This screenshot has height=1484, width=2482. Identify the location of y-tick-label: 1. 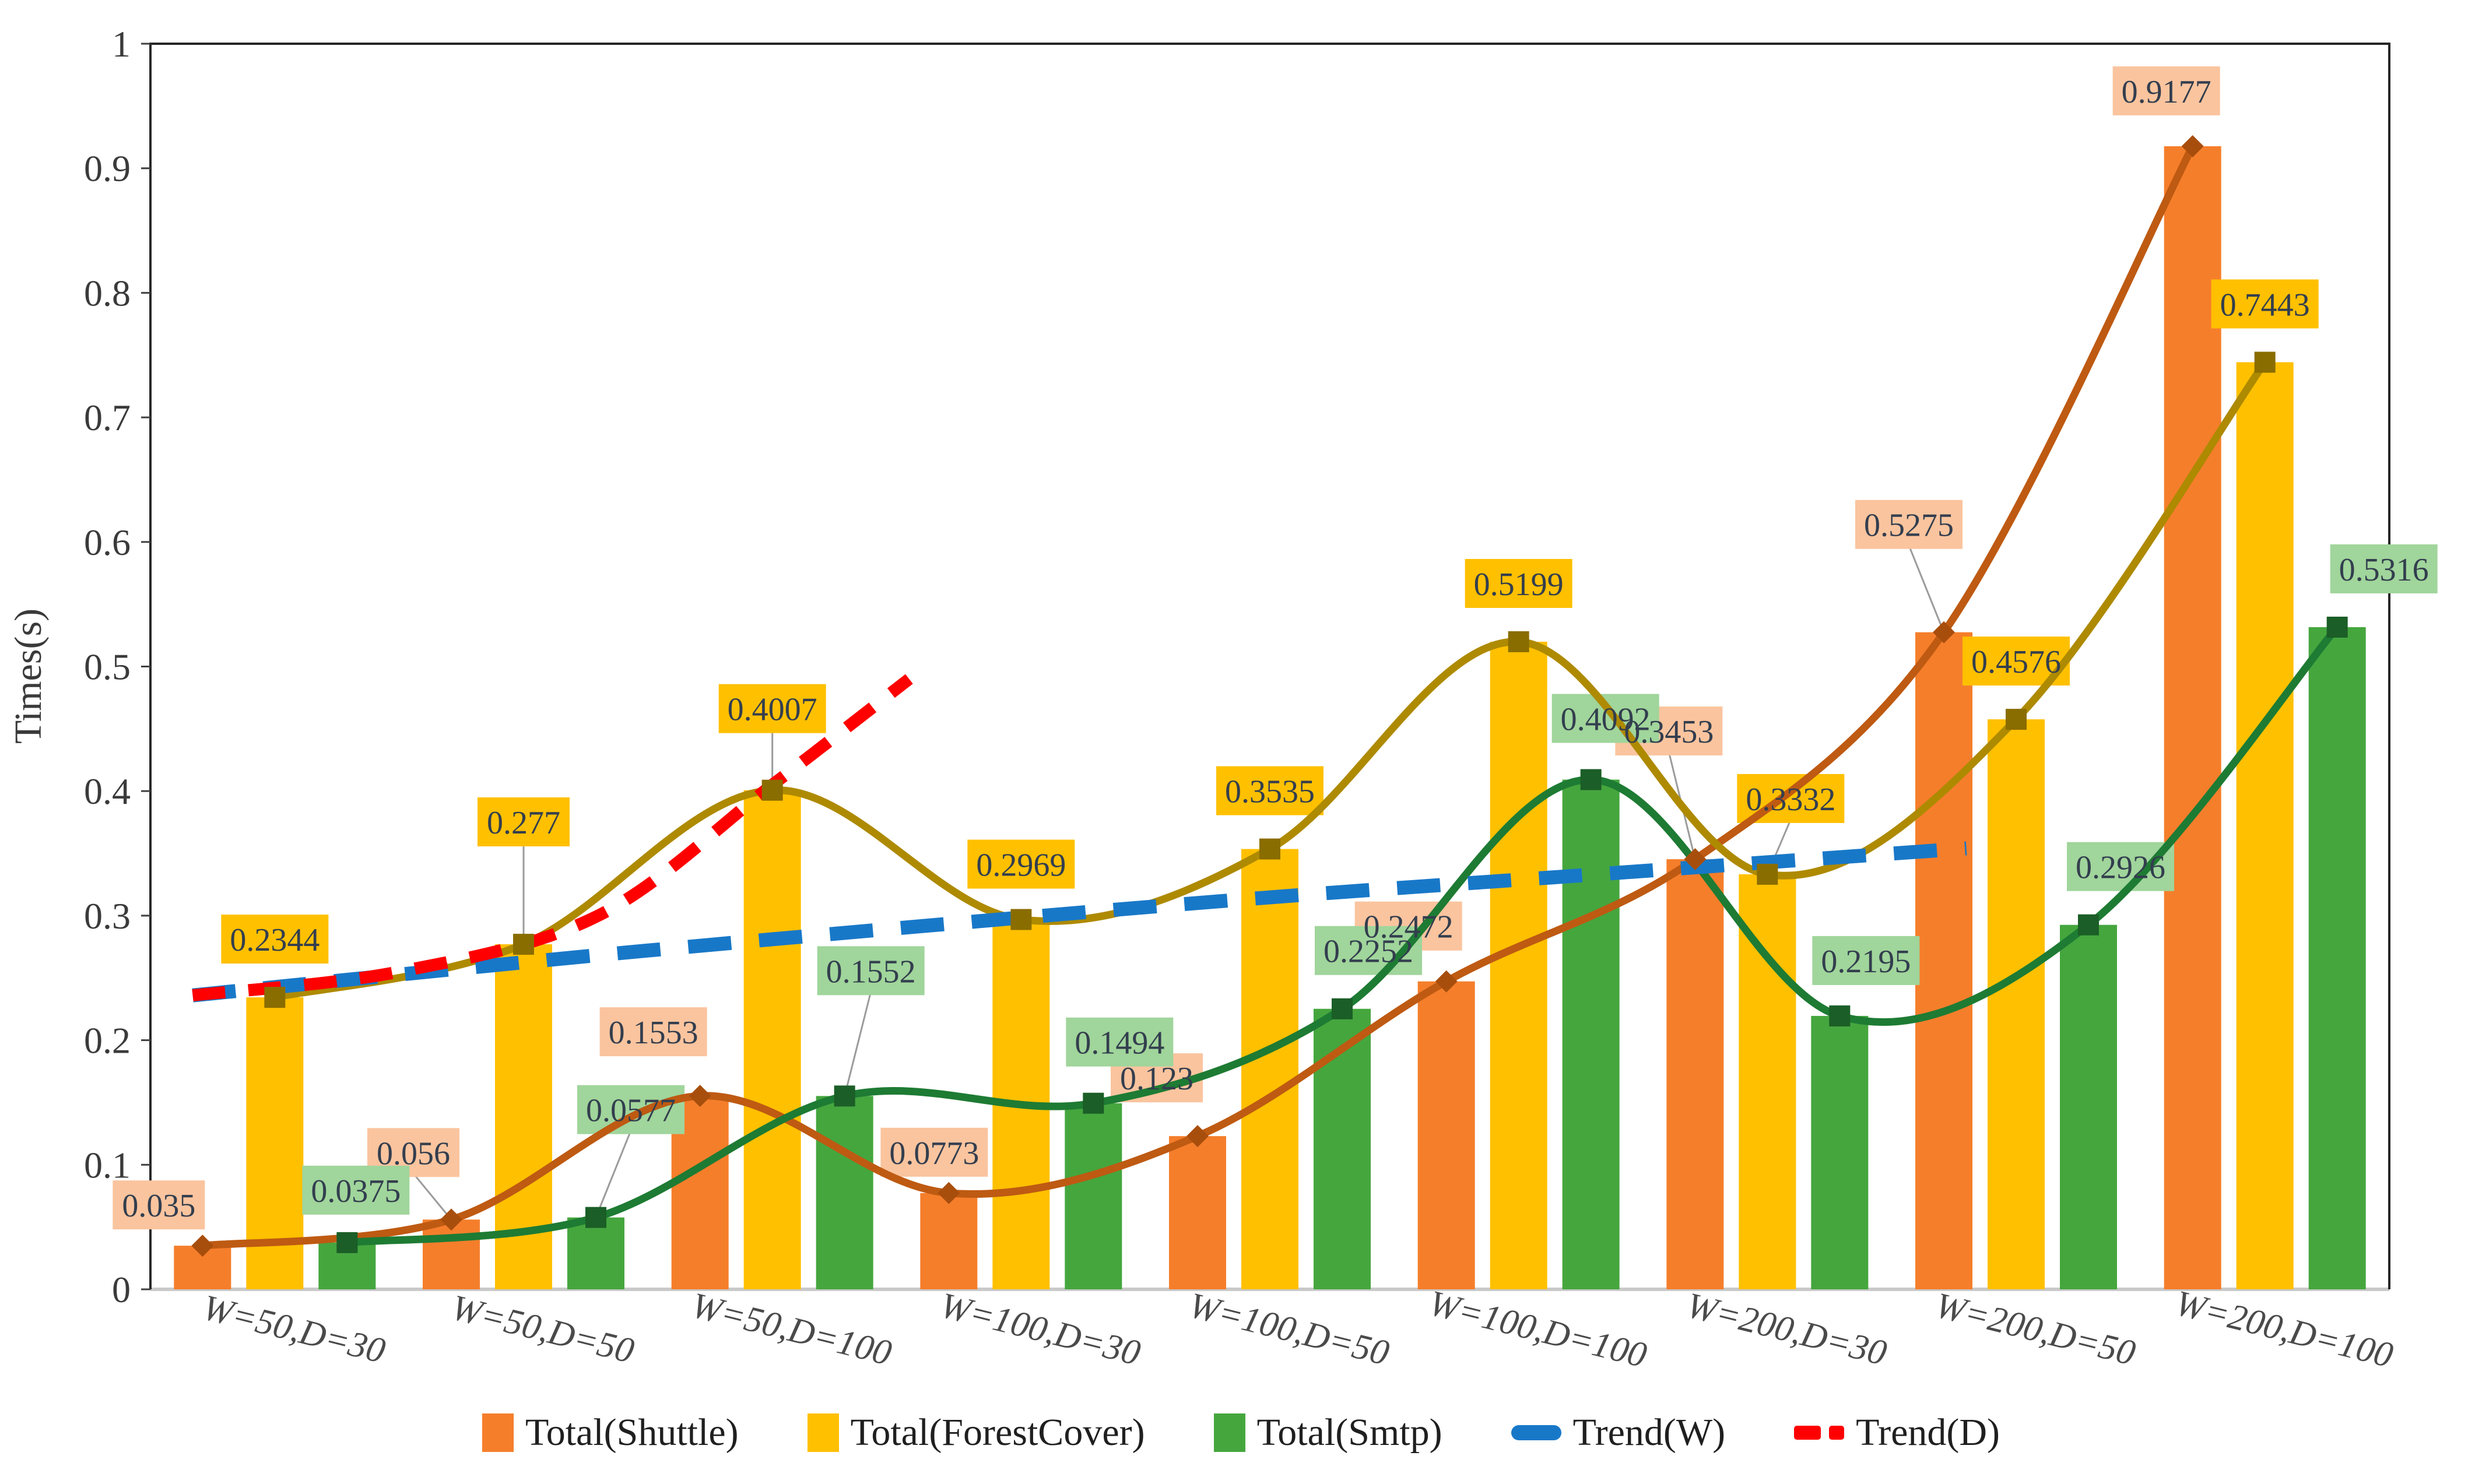
(121, 44).